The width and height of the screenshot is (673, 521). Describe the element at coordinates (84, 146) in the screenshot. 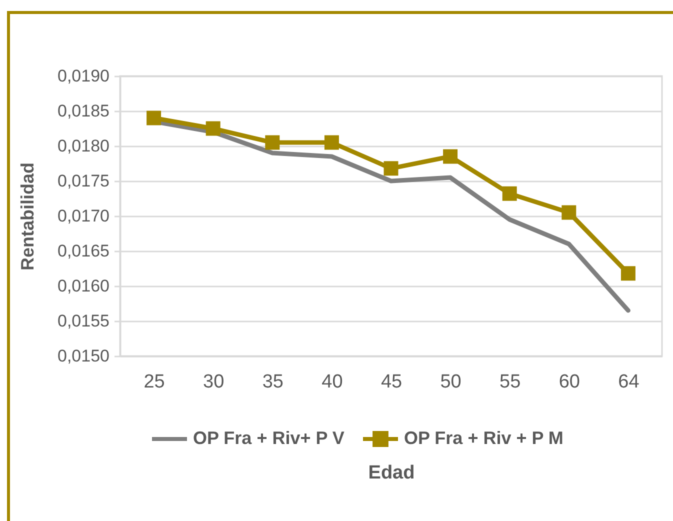

I see `y-tick-label: 0,0180` at that location.